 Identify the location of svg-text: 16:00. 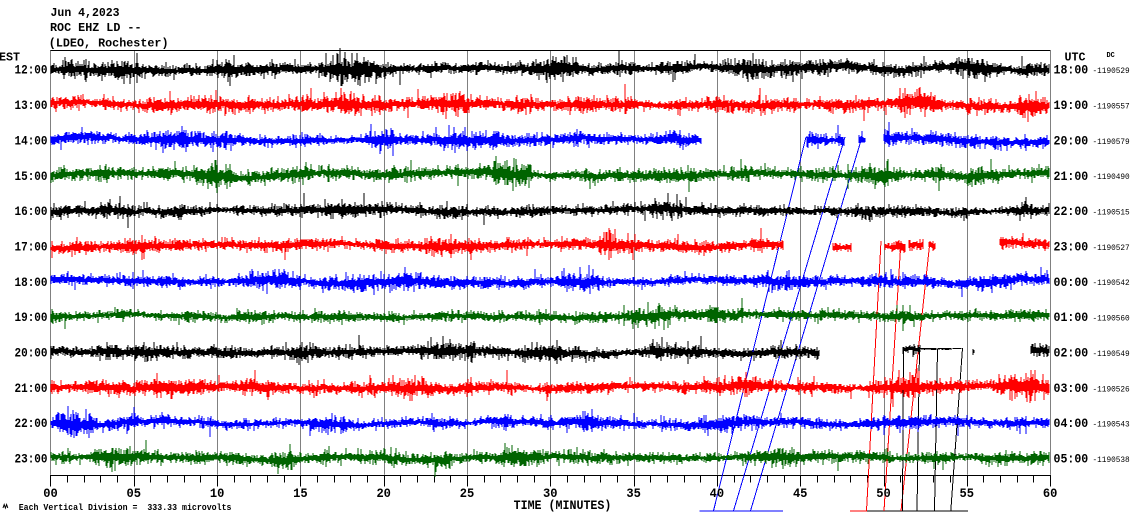
(31, 212).